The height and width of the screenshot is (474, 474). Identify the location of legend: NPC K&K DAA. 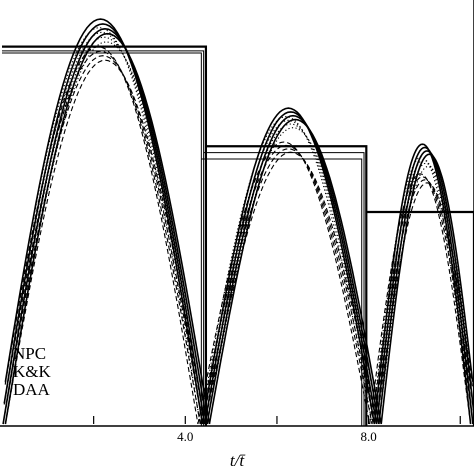
(32, 371).